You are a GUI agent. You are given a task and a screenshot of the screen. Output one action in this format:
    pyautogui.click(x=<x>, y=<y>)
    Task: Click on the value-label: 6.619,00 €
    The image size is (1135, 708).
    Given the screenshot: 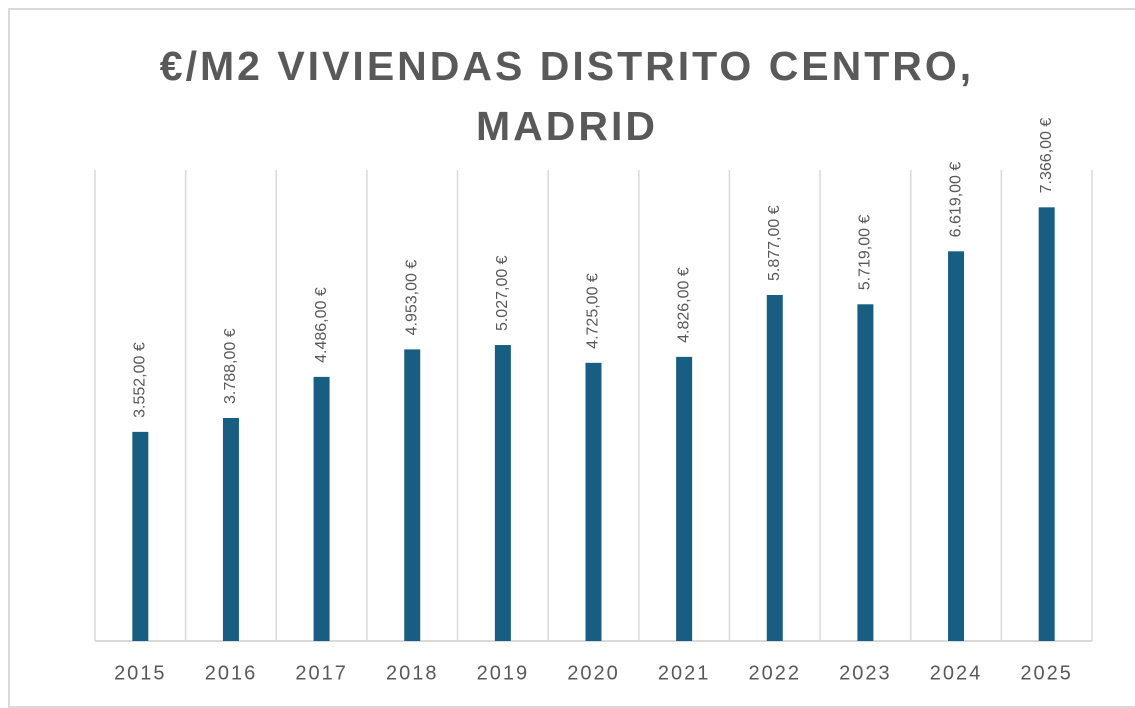 What is the action you would take?
    pyautogui.click(x=955, y=200)
    